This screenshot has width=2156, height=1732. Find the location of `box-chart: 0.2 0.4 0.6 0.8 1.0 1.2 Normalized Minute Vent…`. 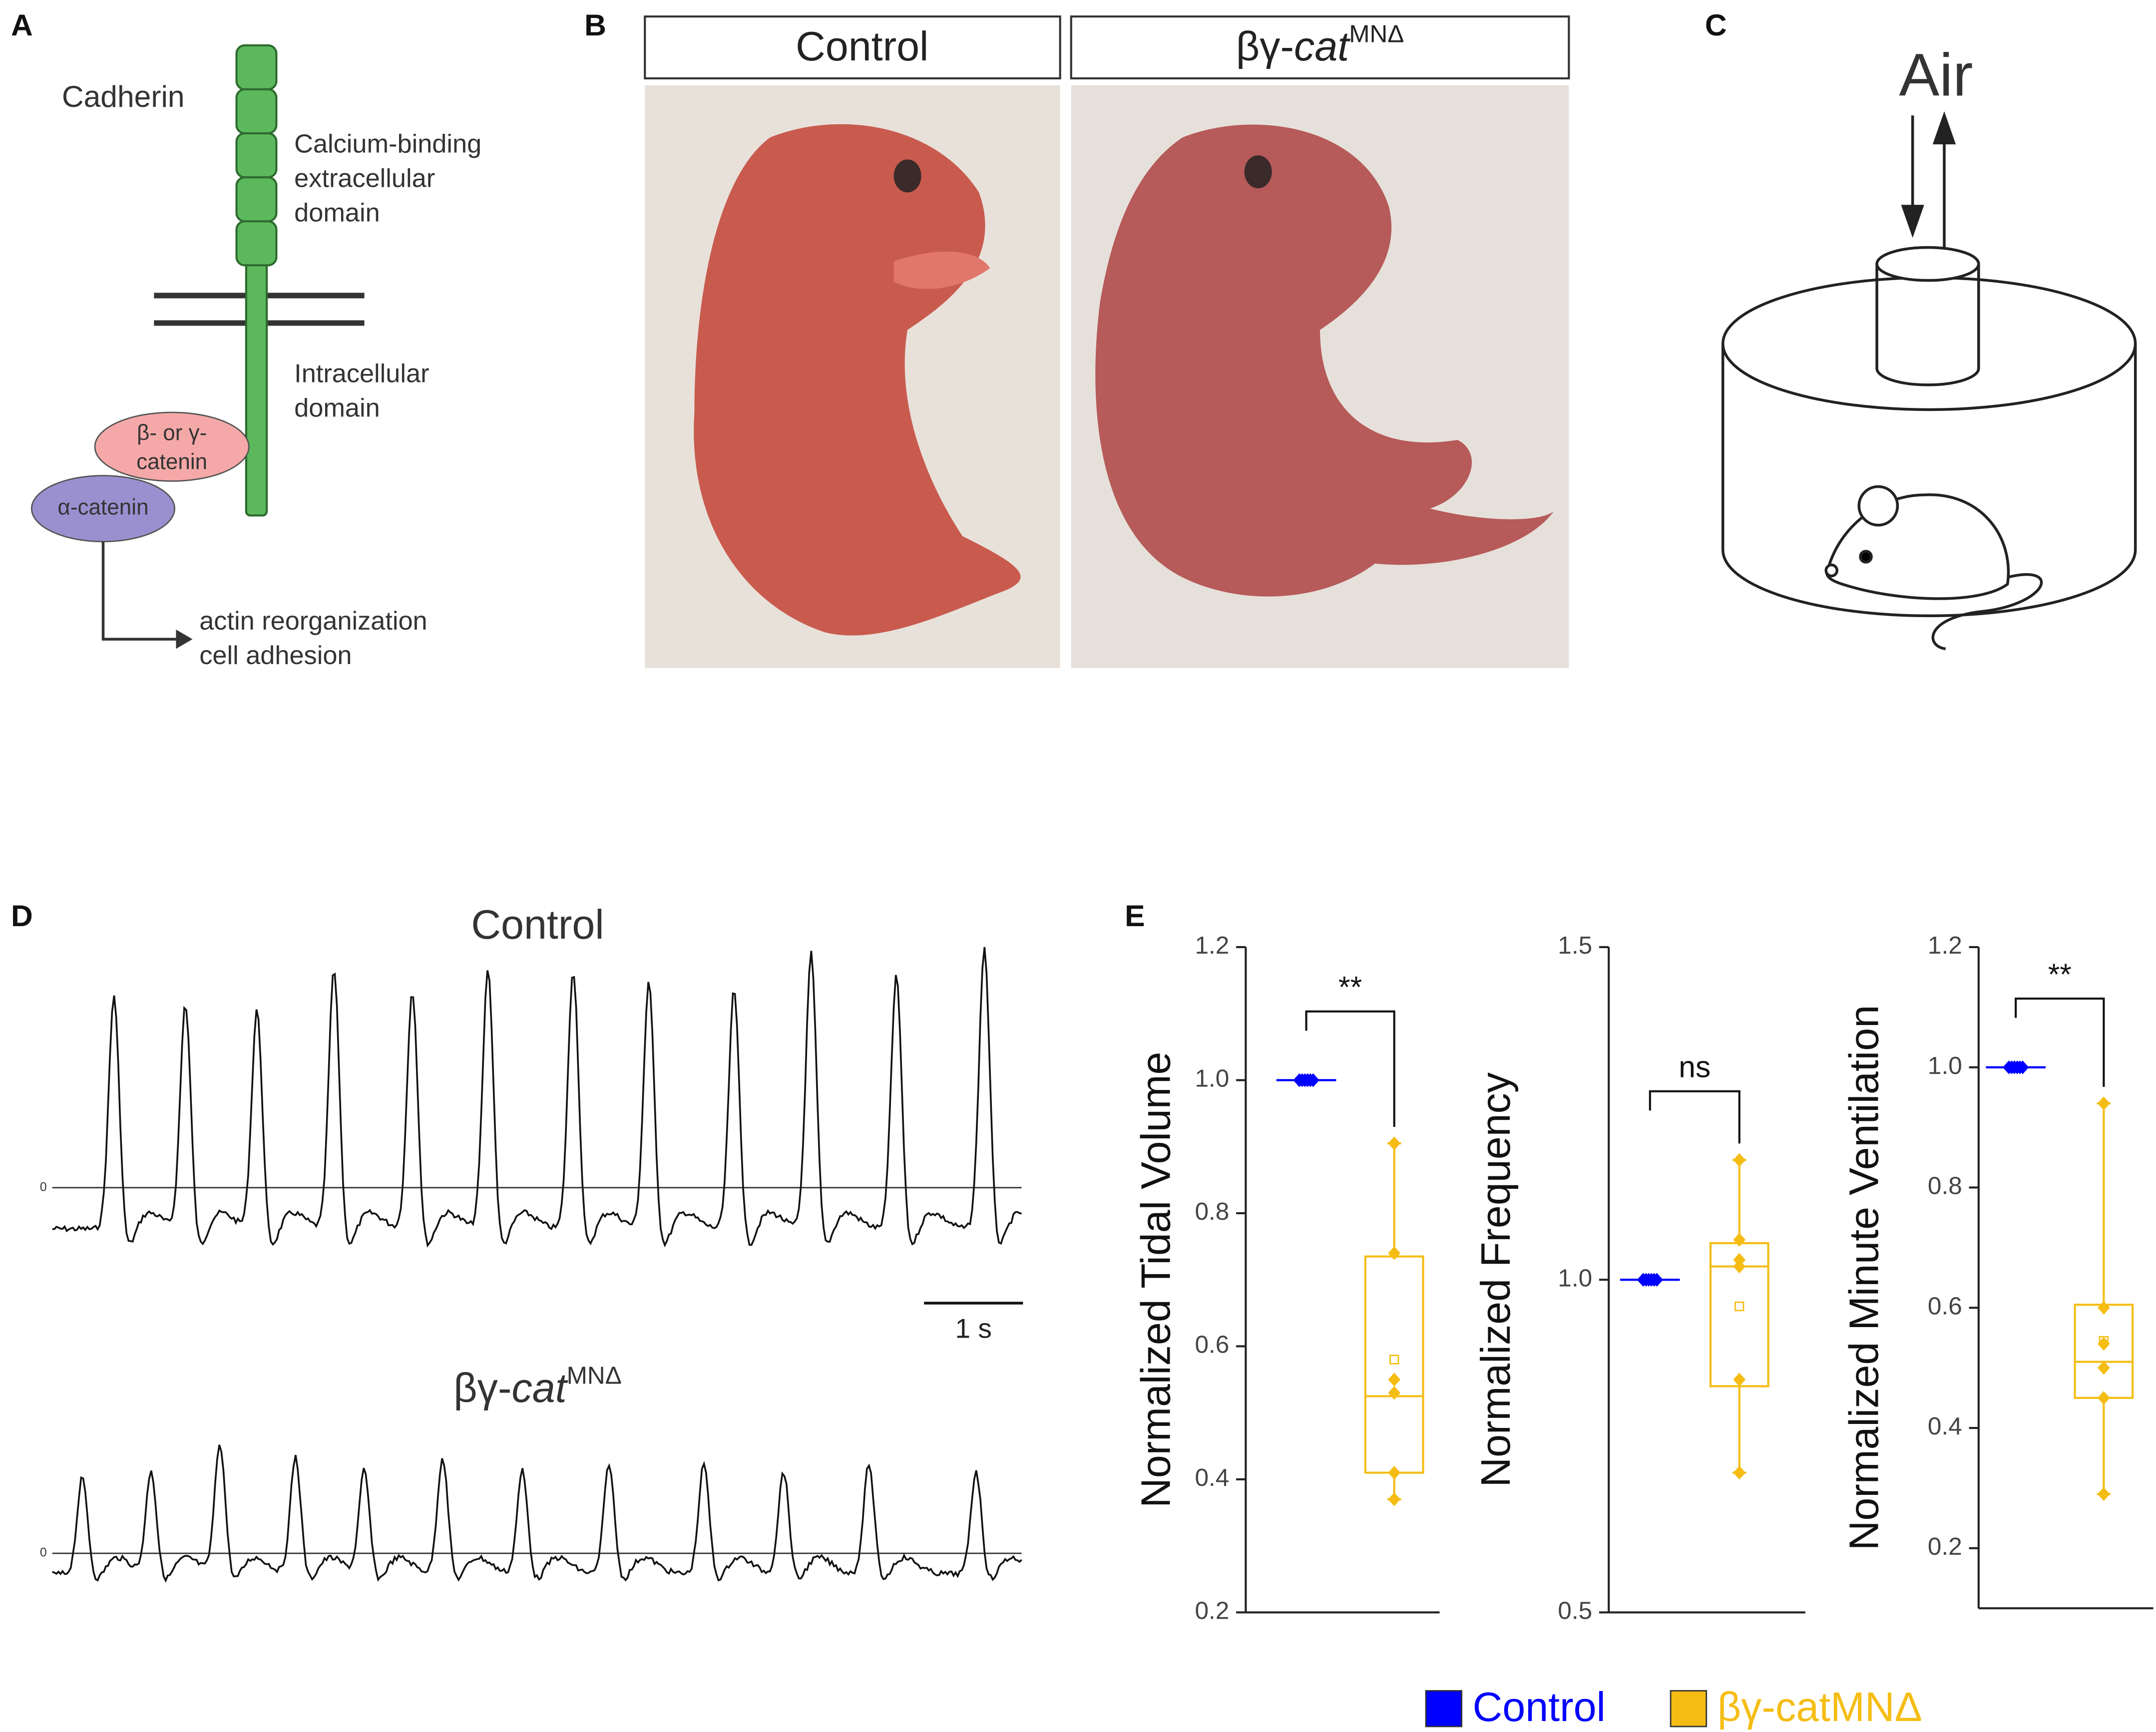

box-chart: 0.2 0.4 0.6 0.8 1.0 1.2 Normalized Minute Vent… is located at coordinates (1997, 1270).